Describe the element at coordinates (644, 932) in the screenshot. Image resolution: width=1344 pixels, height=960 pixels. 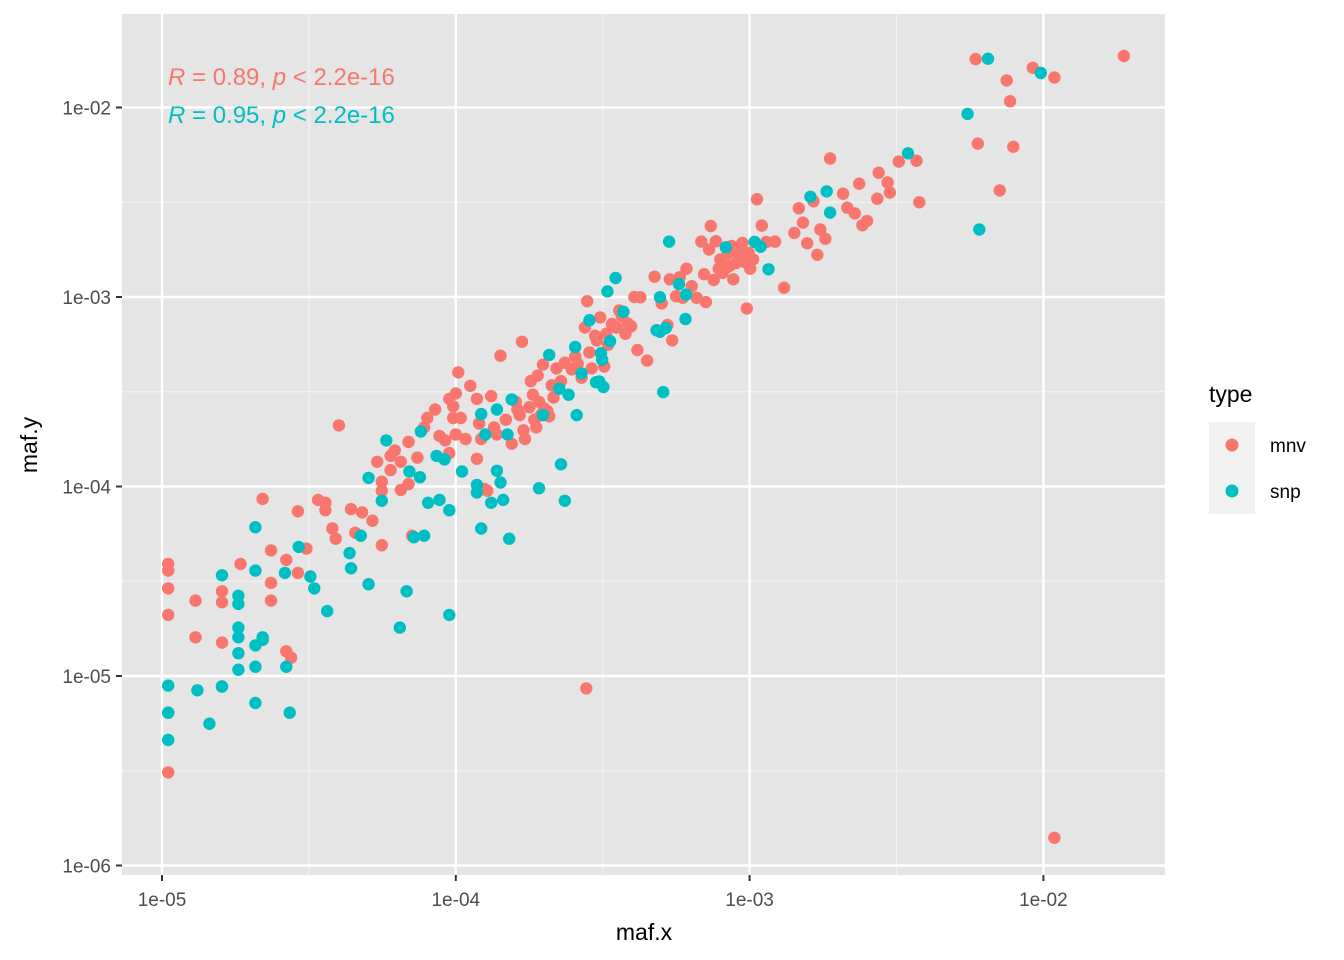
I see `x-axis-title: maf.x` at that location.